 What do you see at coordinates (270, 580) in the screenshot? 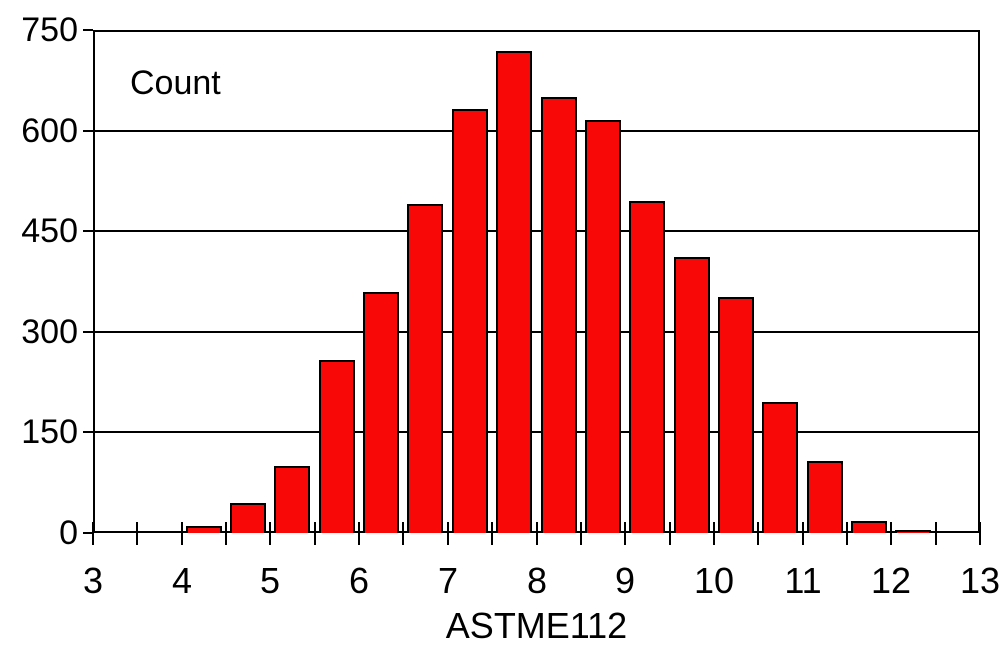
I see `x-tick-label: 5` at bounding box center [270, 580].